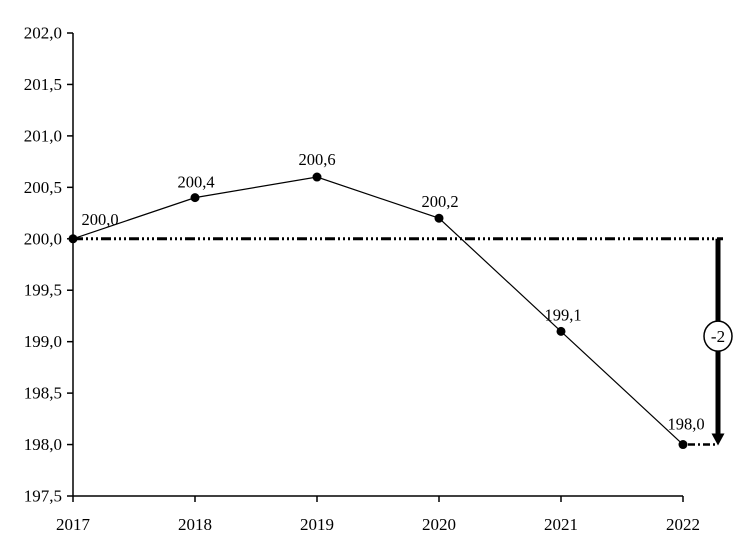 This screenshot has width=739, height=559. I want to click on x-tick-label: 2018, so click(195, 524).